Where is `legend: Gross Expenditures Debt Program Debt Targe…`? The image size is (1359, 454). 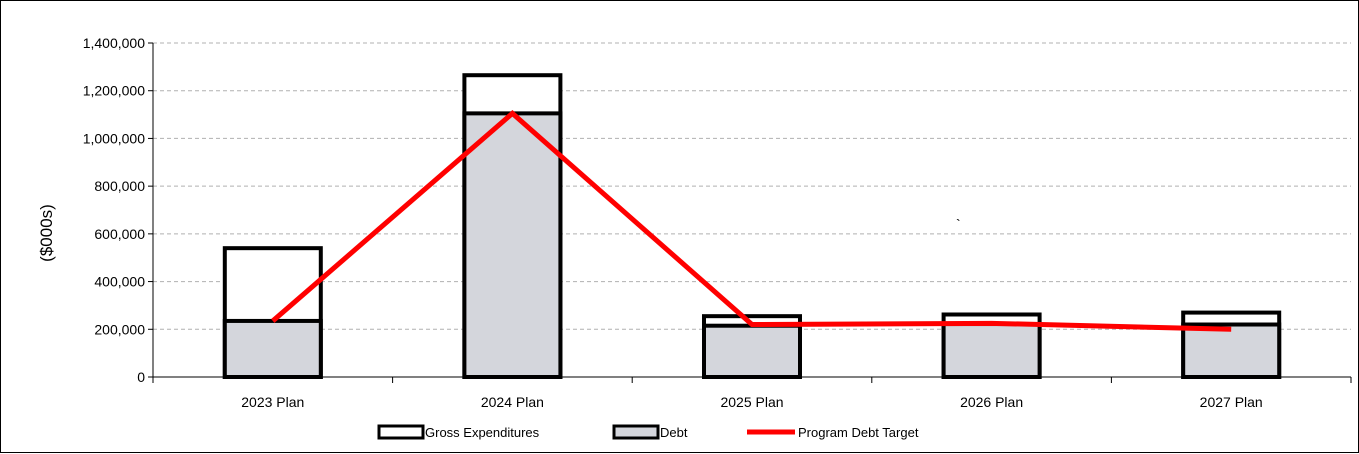 legend: Gross Expenditures Debt Program Debt Targe… is located at coordinates (648, 432).